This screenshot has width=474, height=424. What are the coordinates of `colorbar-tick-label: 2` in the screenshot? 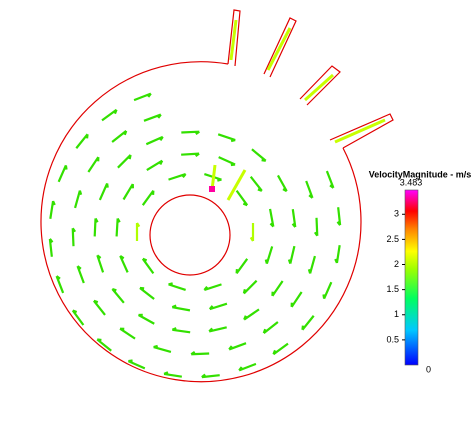 It's located at (396, 264).